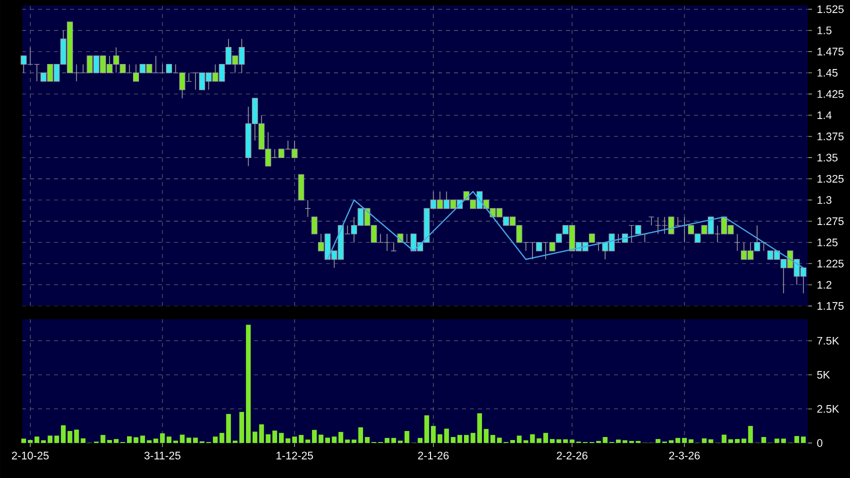 The width and height of the screenshot is (850, 478). What do you see at coordinates (831, 52) in the screenshot?
I see `y-tick-label: 1.475` at bounding box center [831, 52].